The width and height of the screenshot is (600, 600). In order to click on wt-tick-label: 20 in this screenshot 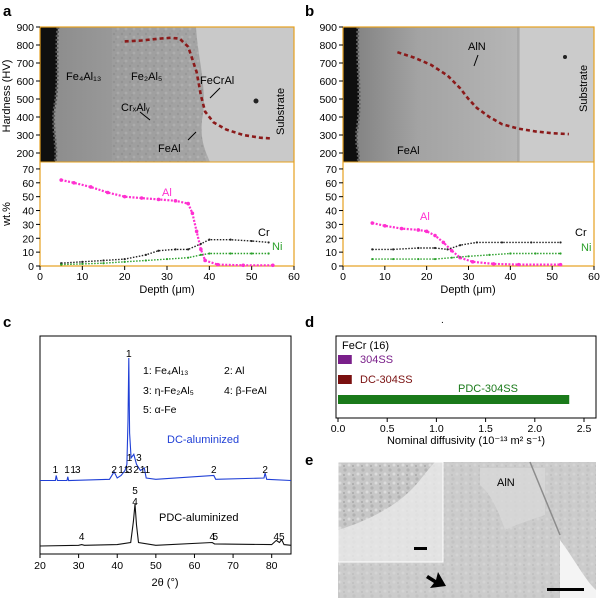, I will do `click(28, 239)`.